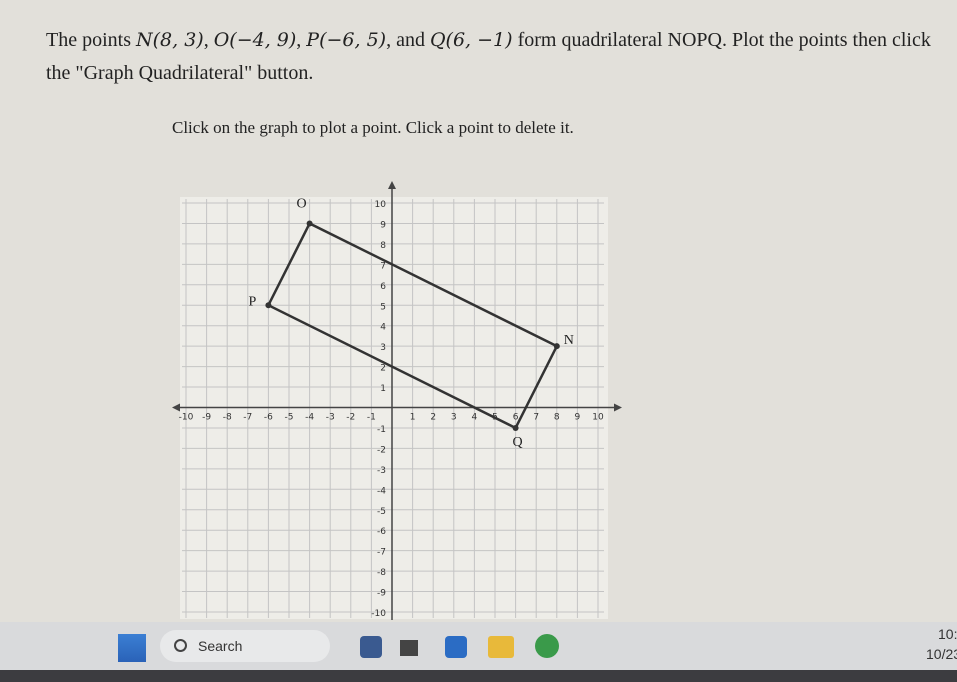 Image resolution: width=957 pixels, height=682 pixels. I want to click on x-tick-label: 3, so click(454, 418).